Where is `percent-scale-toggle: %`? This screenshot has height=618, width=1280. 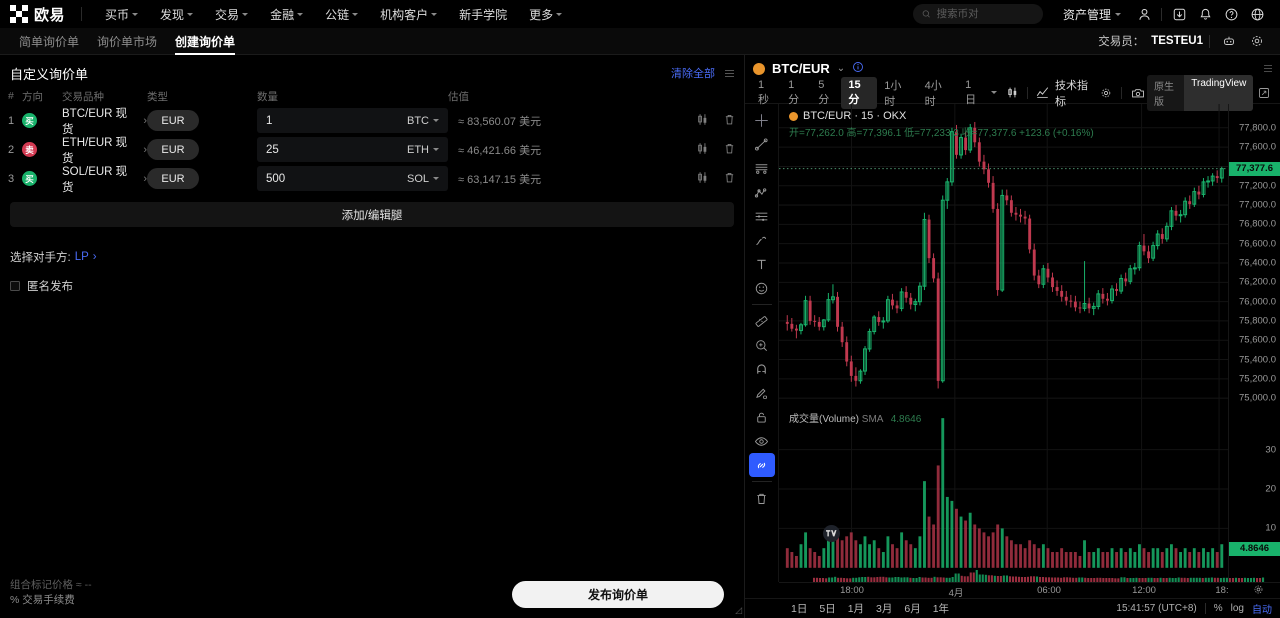 percent-scale-toggle: % is located at coordinates (1218, 608).